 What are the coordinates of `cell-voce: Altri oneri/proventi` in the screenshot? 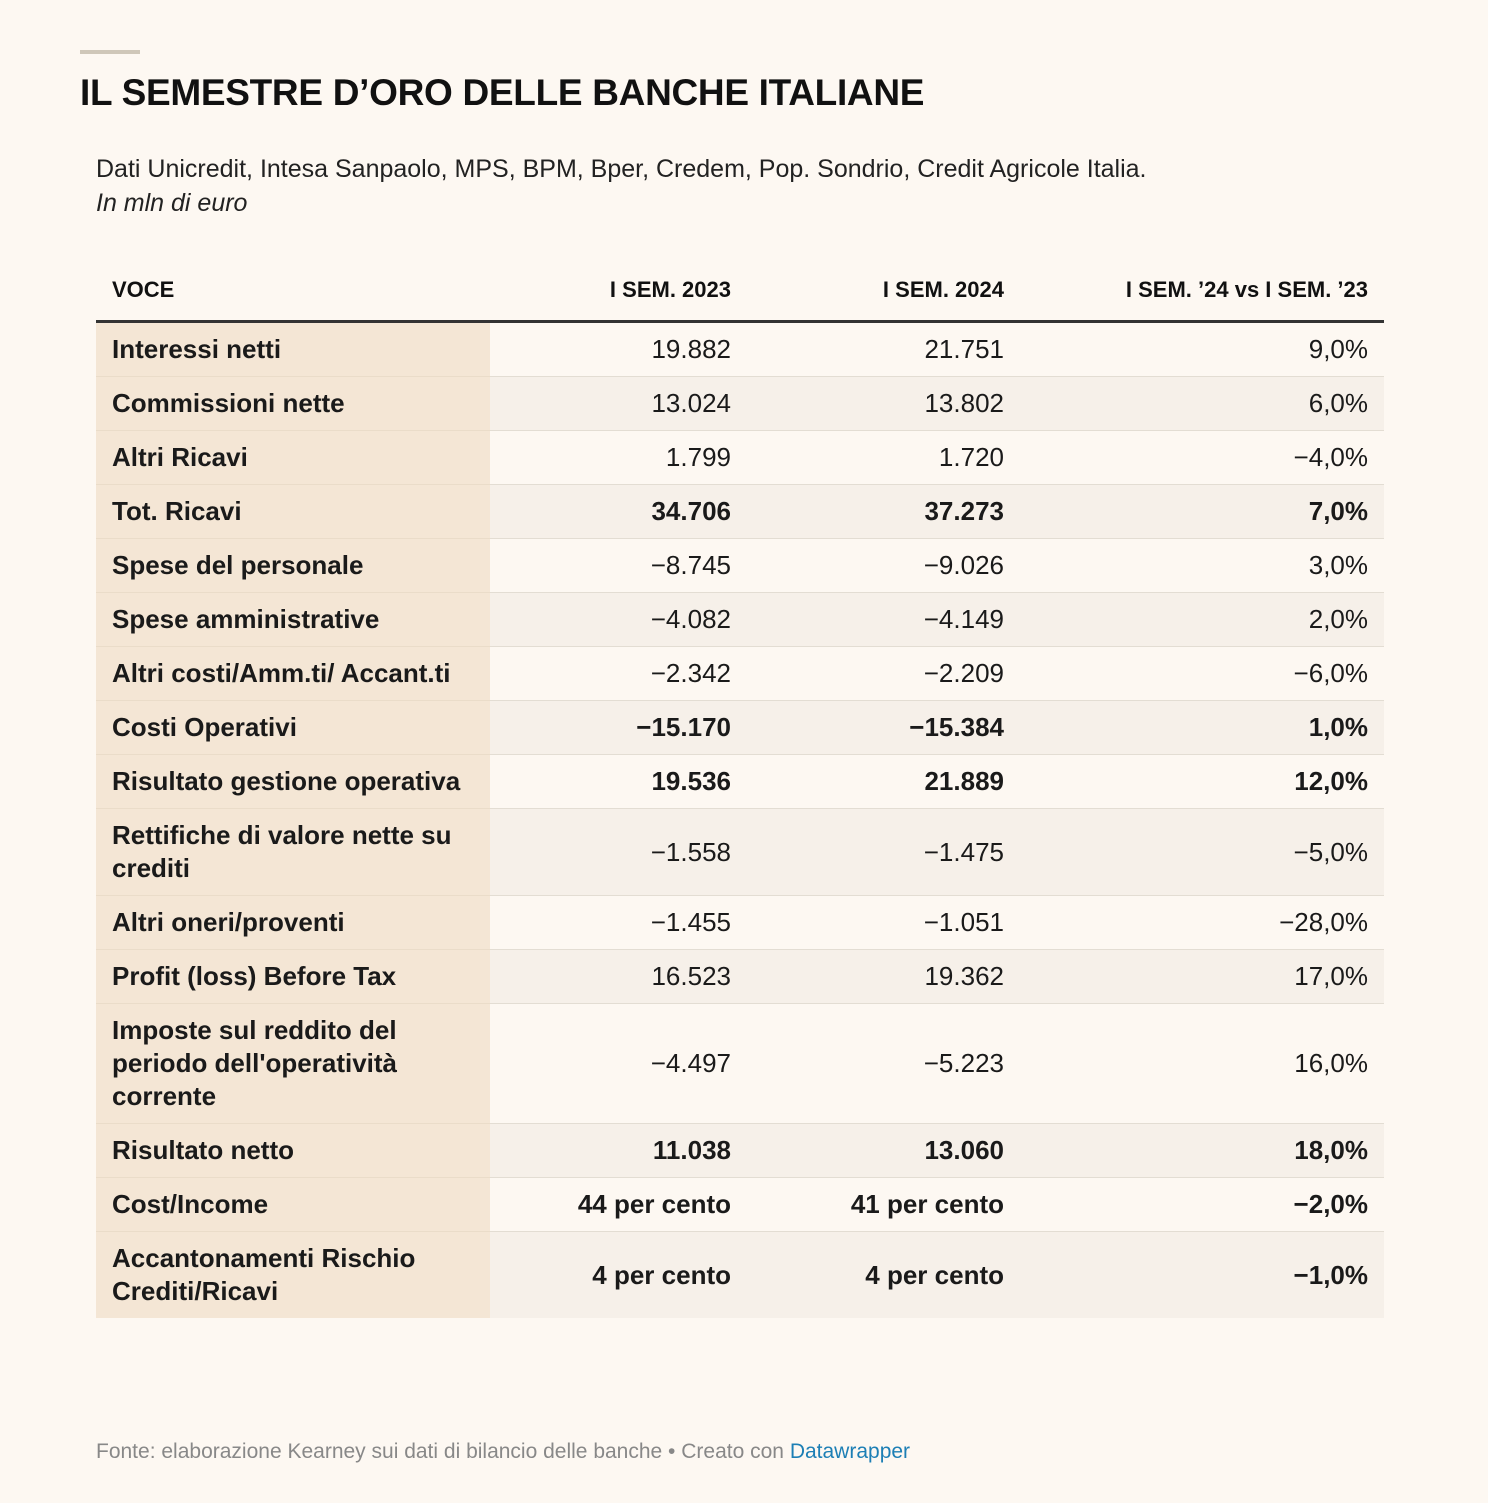 It's located at (293, 923).